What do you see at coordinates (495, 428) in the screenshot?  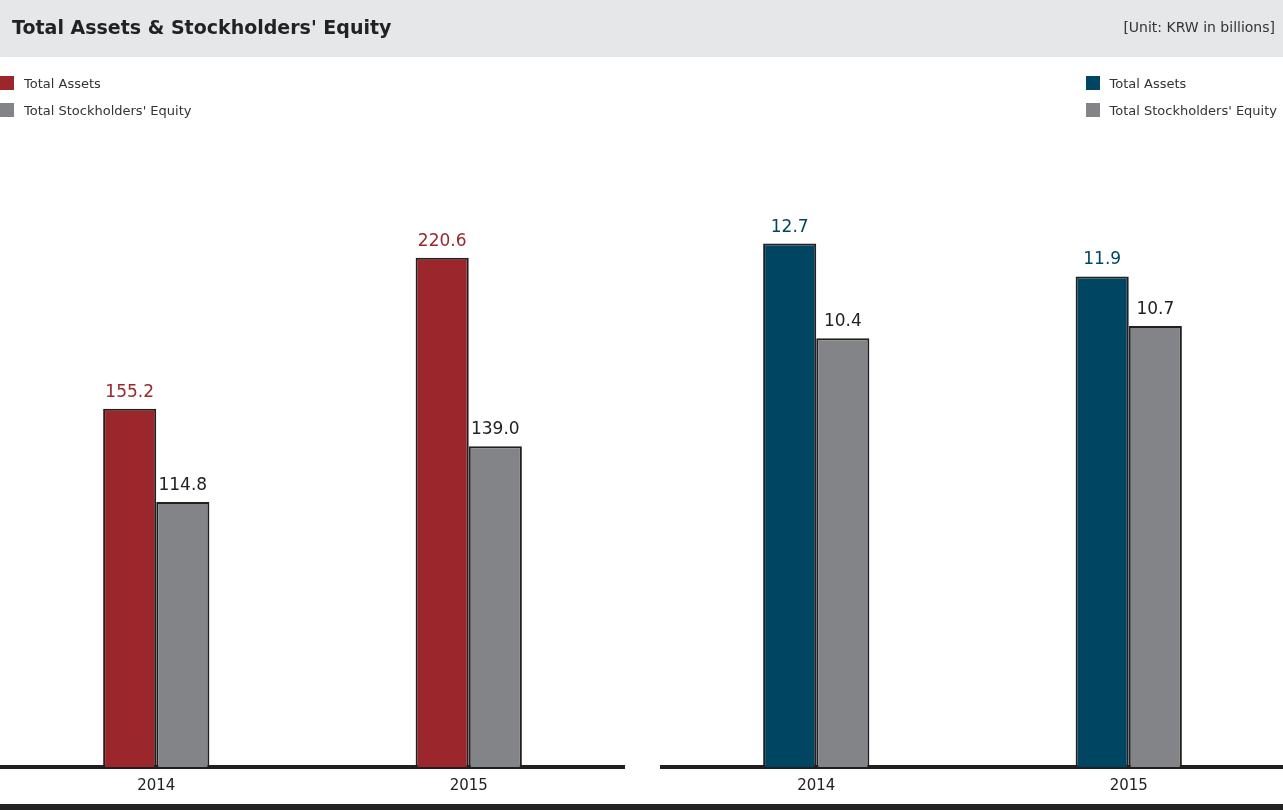 I see `data-label: 139.0` at bounding box center [495, 428].